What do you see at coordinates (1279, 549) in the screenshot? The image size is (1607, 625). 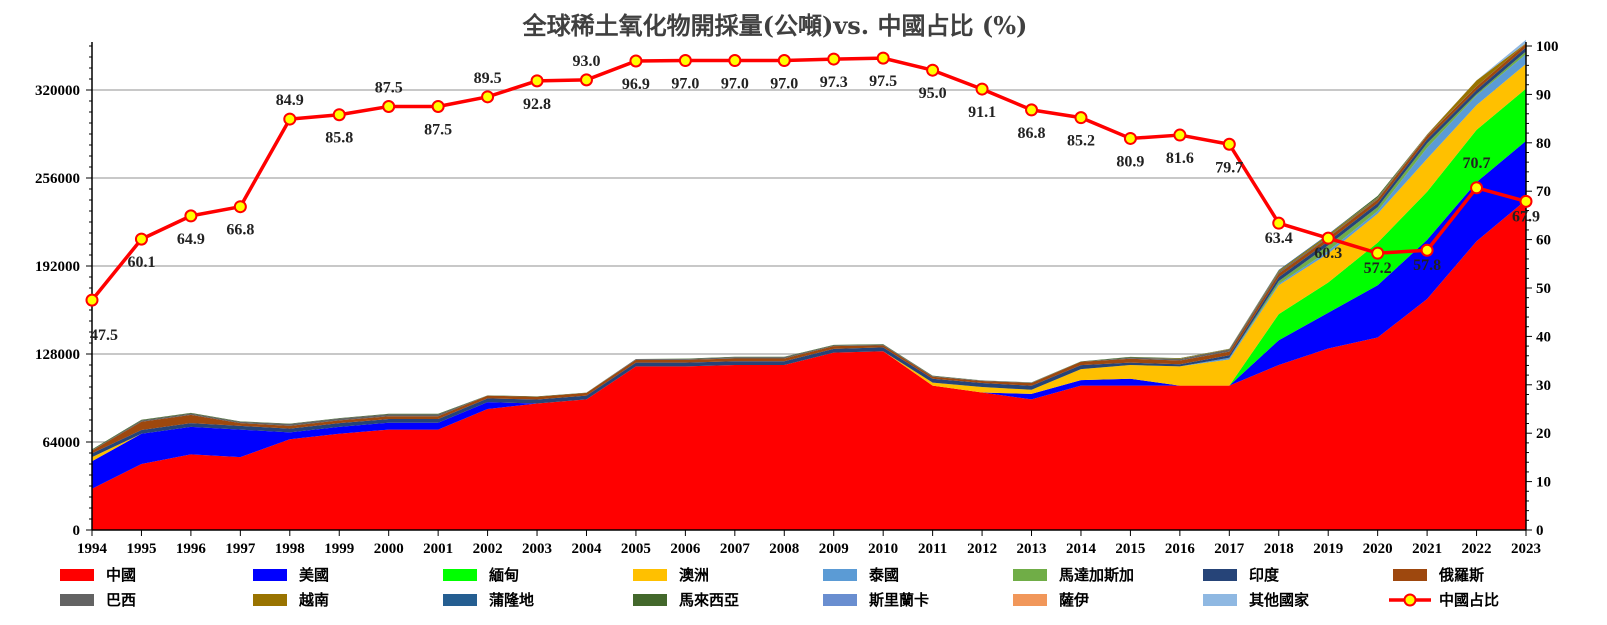 I see `x-tick-label: 2018` at bounding box center [1279, 549].